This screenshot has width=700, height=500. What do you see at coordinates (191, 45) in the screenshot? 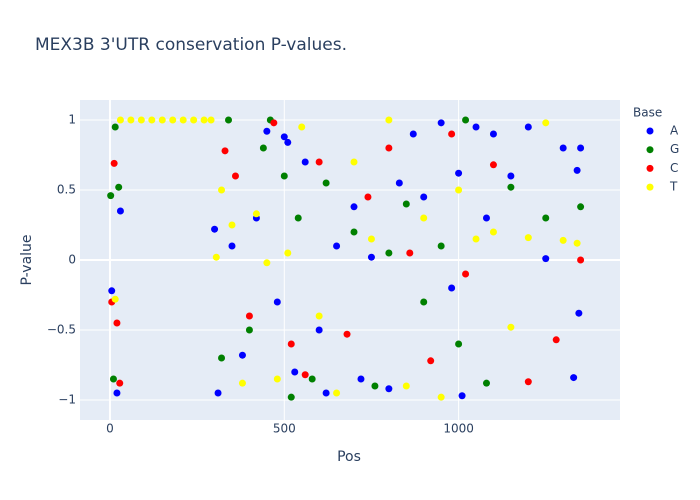
I see `chart-title: MEX3B 3'UTR conservation P-values.` at bounding box center [191, 45].